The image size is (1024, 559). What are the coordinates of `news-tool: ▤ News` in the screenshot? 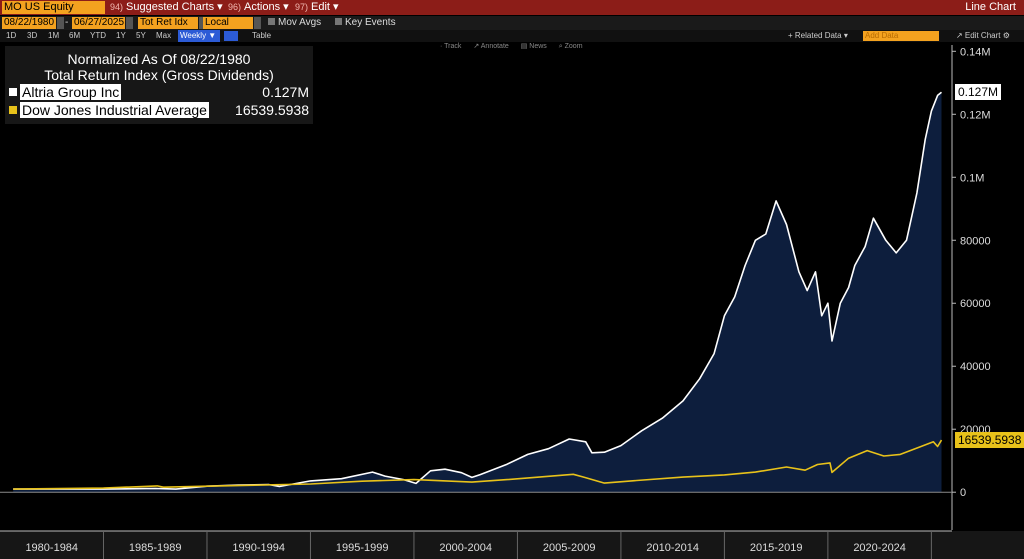 It's located at (533, 46).